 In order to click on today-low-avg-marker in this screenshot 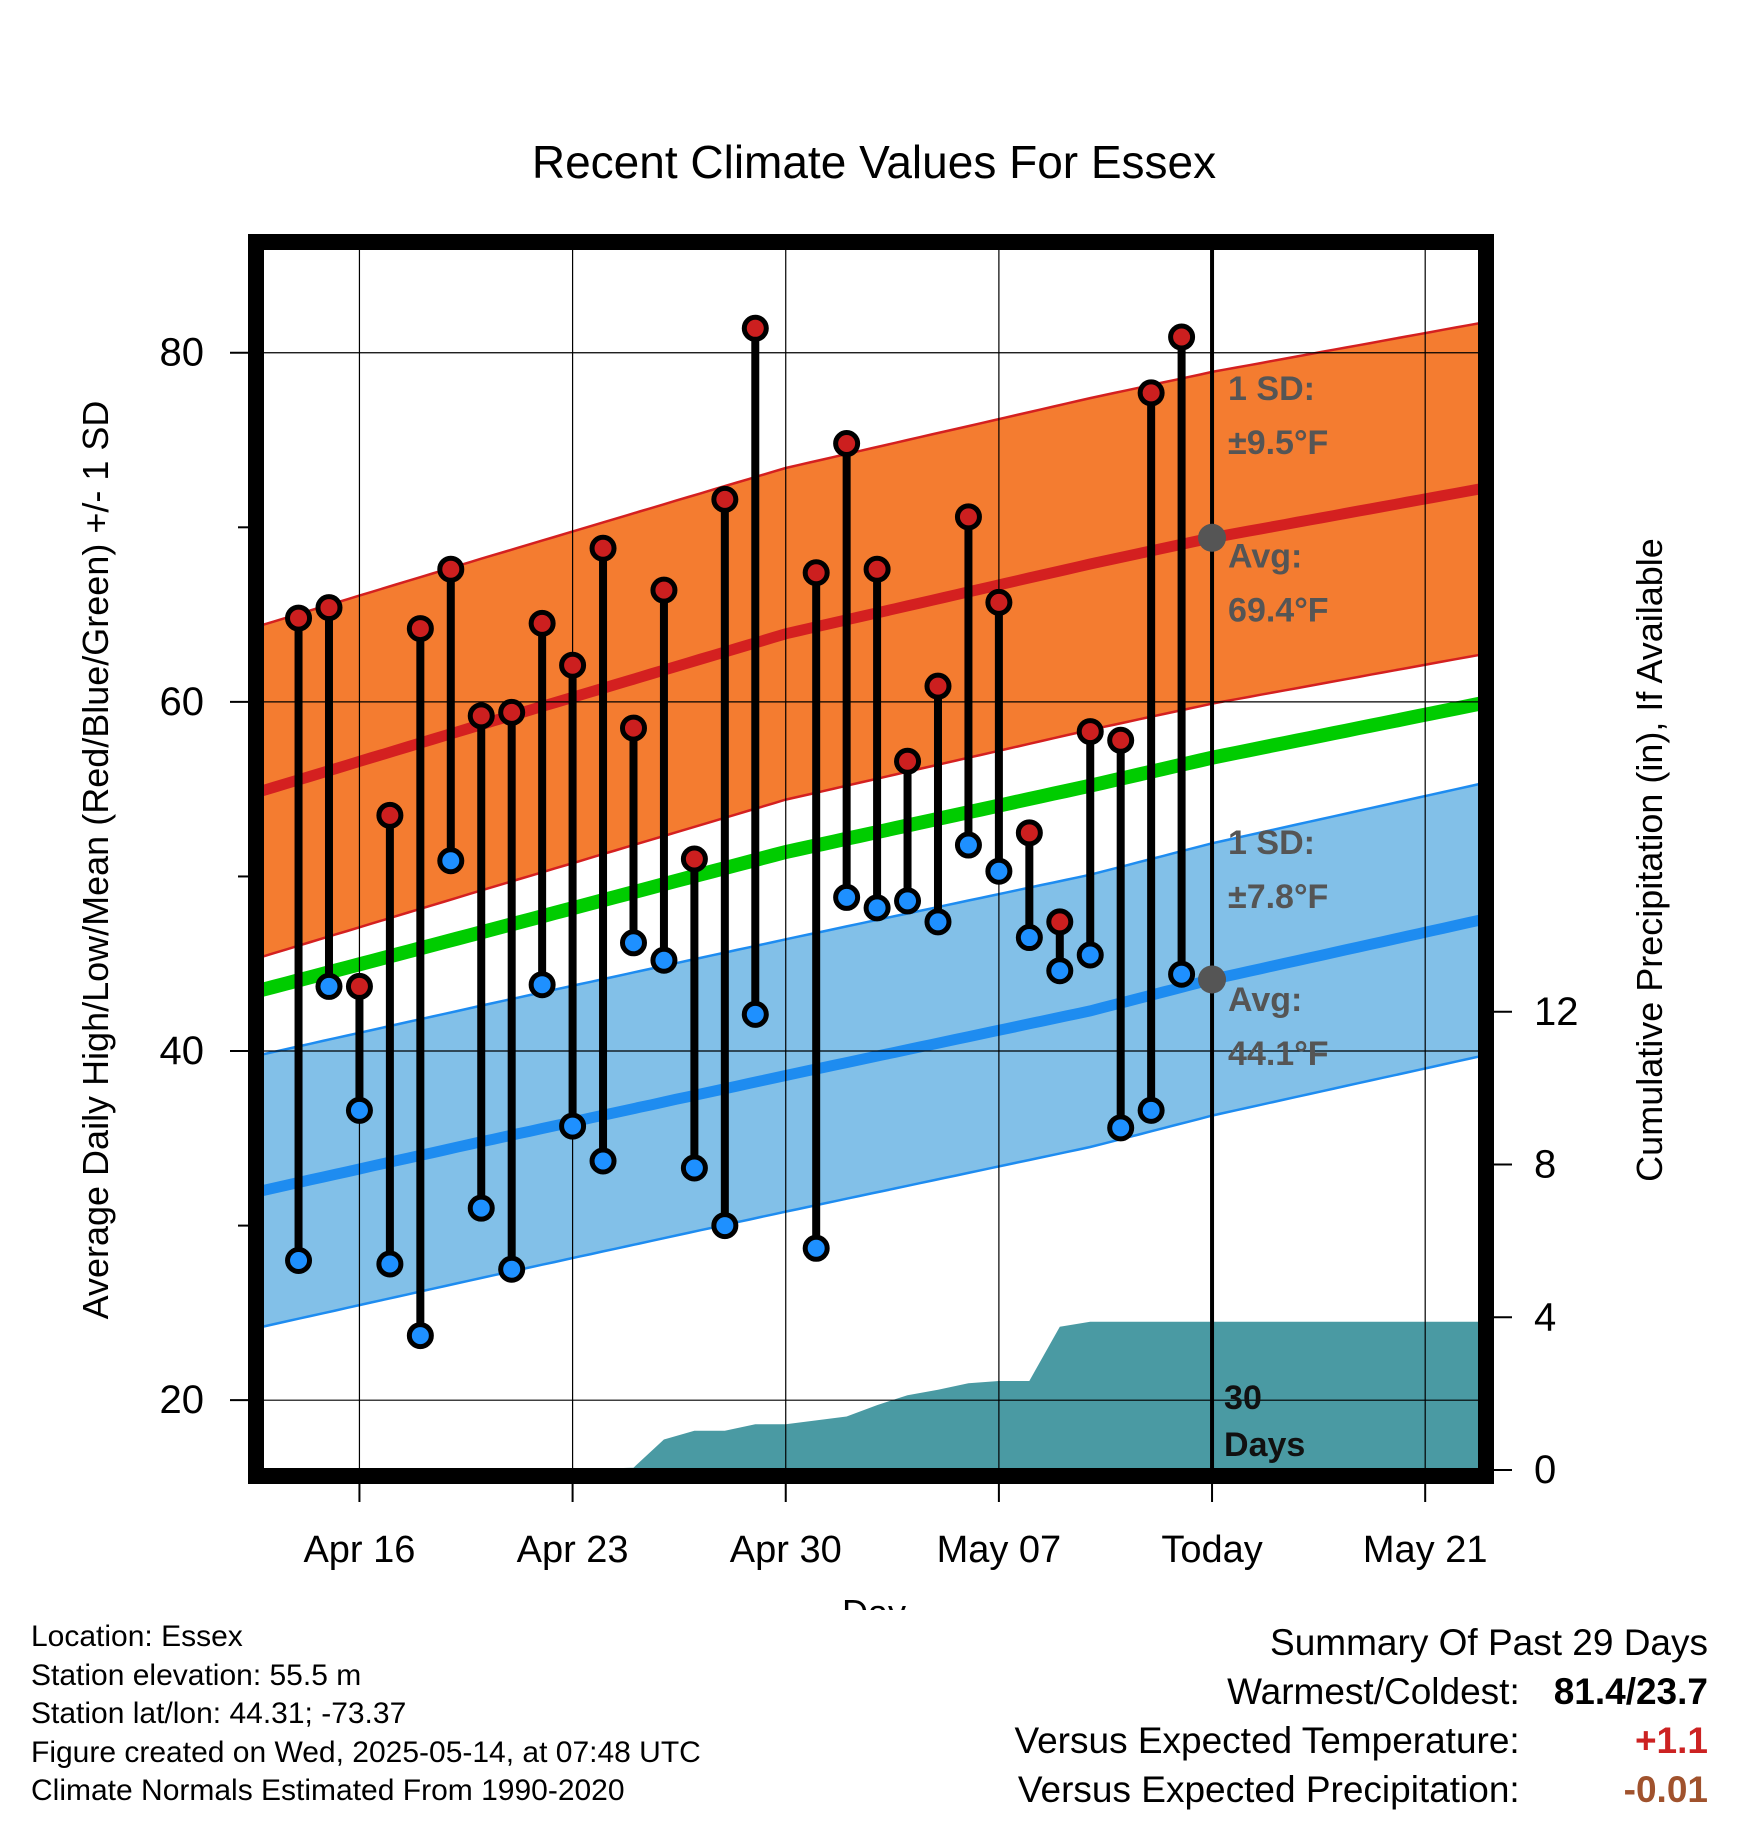, I will do `click(1212, 979)`.